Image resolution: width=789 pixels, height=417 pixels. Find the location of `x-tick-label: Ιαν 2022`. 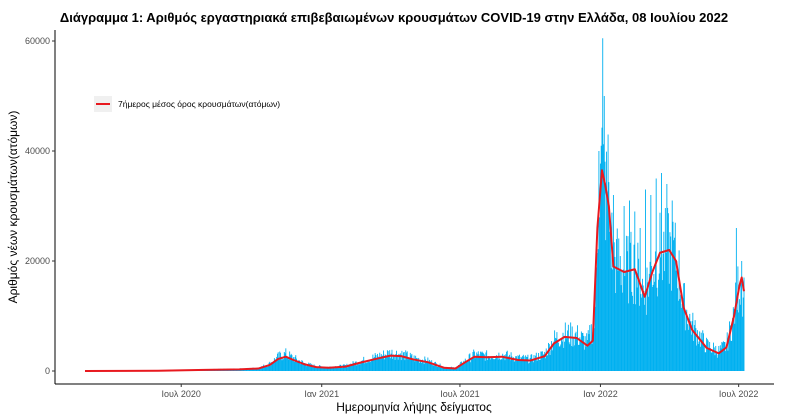

x-tick-label: Ιαν 2022 is located at coordinates (600, 394).